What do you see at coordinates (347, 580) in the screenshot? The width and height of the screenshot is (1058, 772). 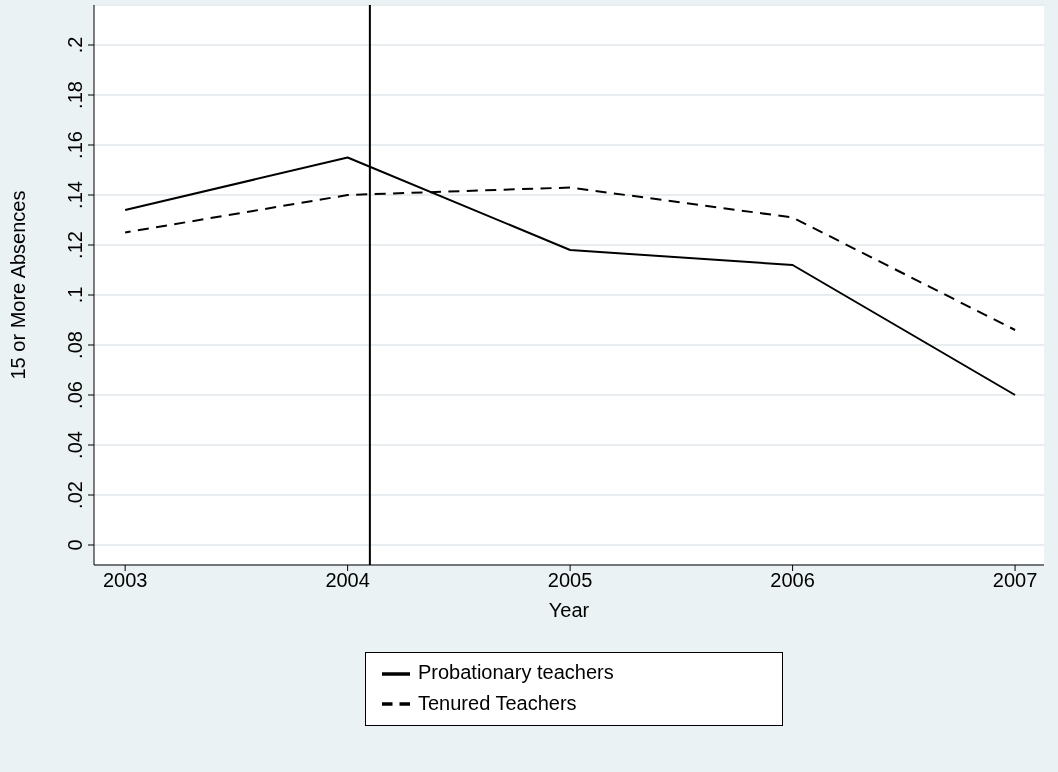 I see `x-tick-label: 2004` at bounding box center [347, 580].